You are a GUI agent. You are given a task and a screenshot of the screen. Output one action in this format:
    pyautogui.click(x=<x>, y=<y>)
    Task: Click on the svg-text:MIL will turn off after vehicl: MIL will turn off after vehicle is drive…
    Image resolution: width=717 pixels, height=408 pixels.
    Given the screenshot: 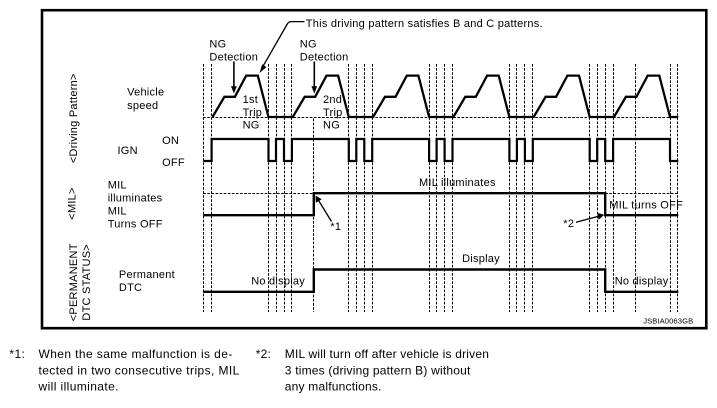 What is the action you would take?
    pyautogui.click(x=387, y=354)
    